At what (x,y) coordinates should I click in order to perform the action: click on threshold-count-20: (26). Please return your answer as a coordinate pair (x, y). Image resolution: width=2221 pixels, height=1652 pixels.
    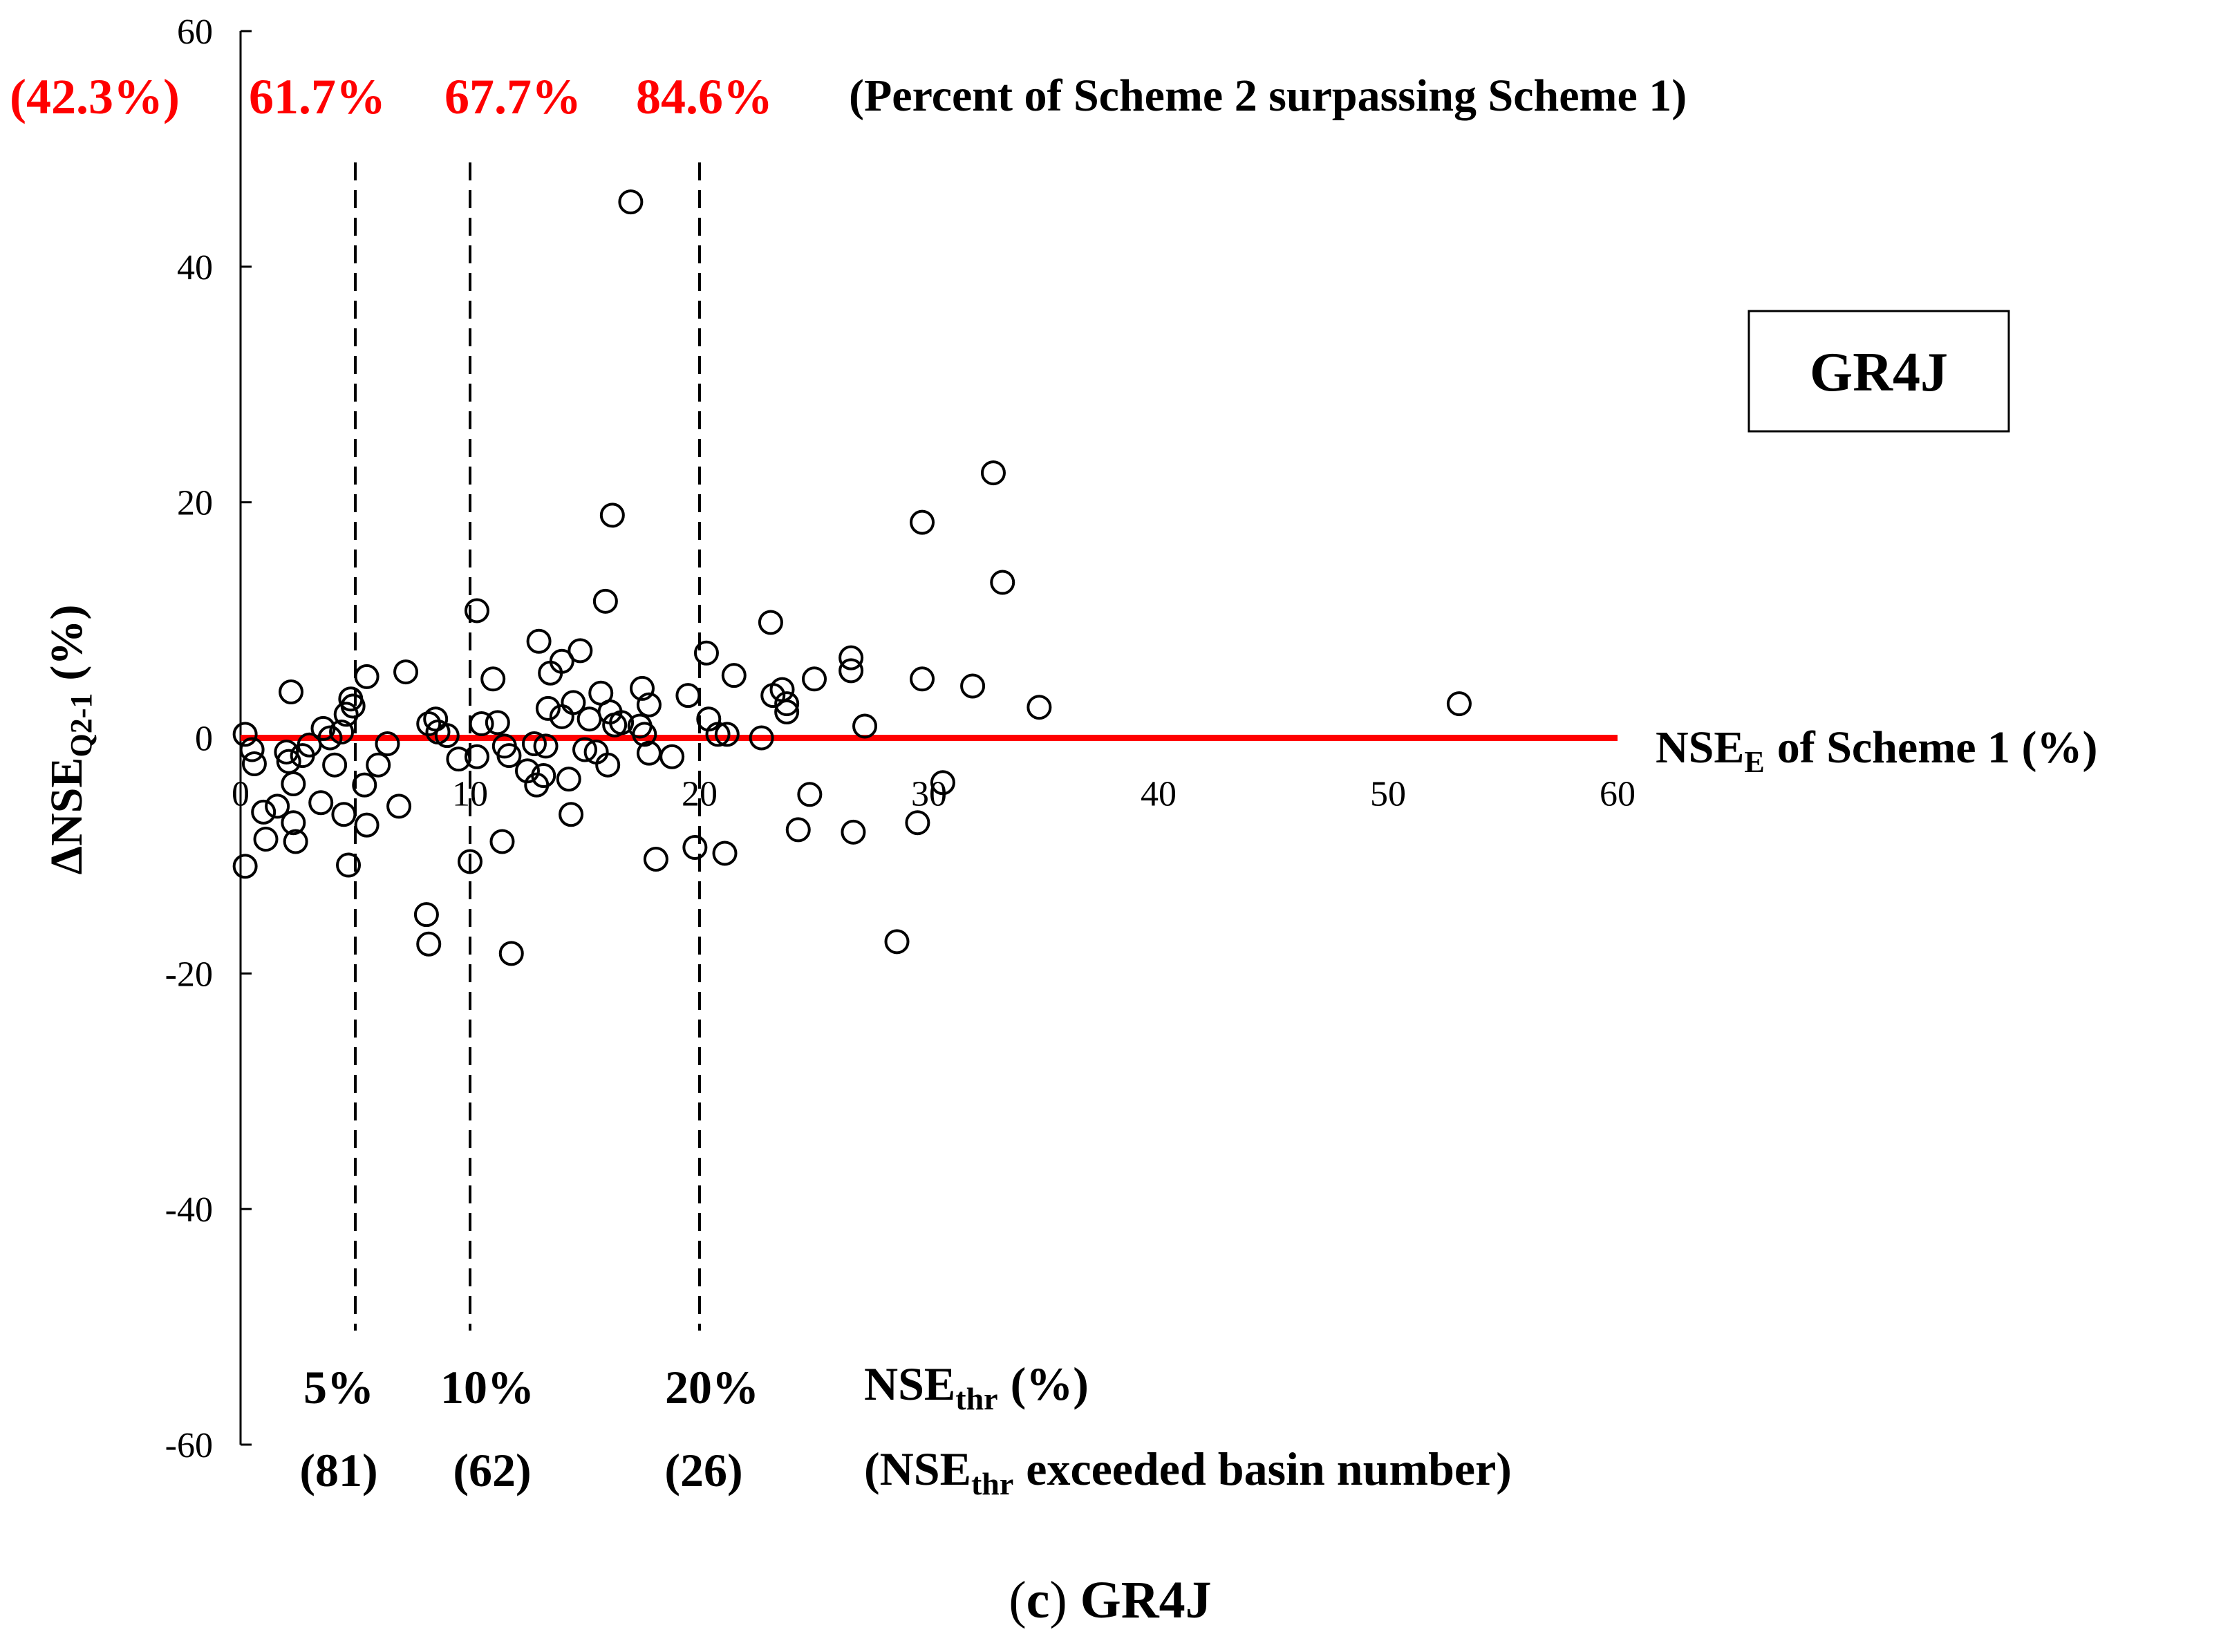
    Looking at the image, I should click on (703, 1470).